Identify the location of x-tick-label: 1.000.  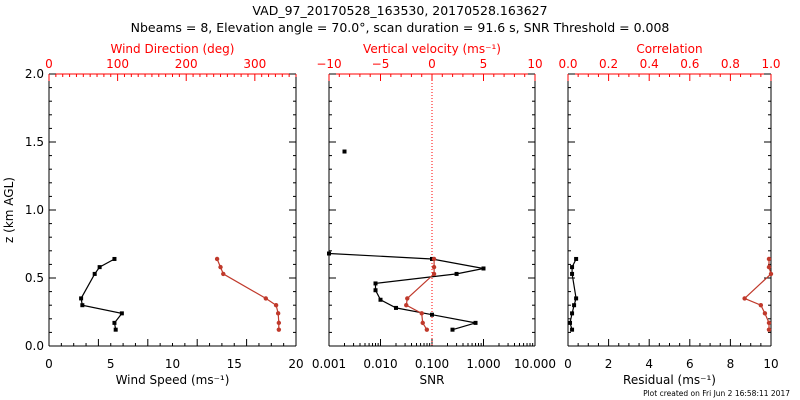
(483, 364).